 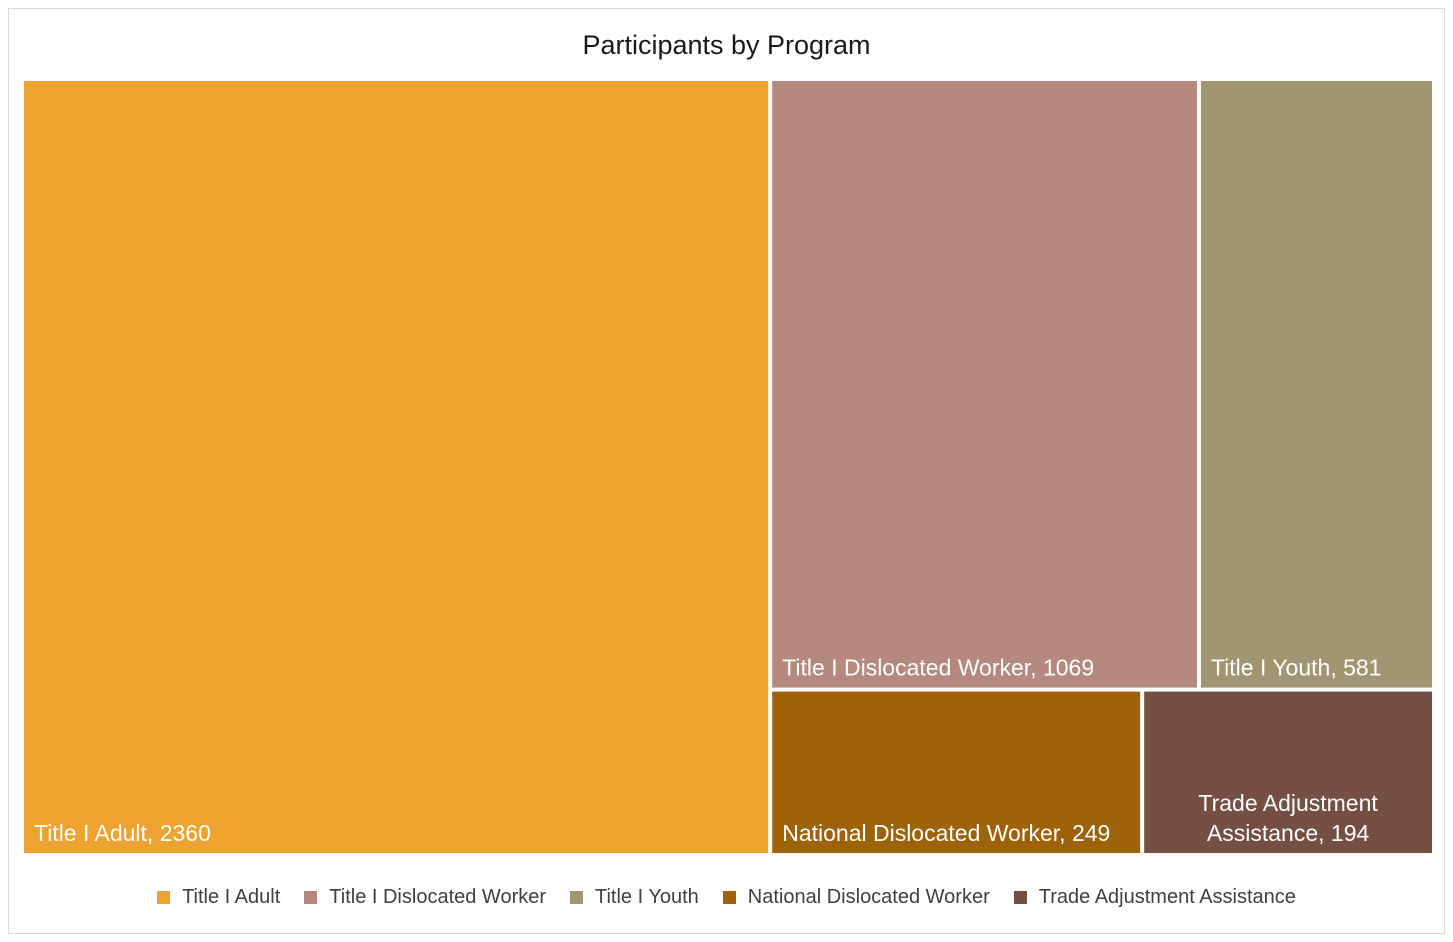 What do you see at coordinates (868, 897) in the screenshot?
I see `legend-label-4: National Dislocated Worker` at bounding box center [868, 897].